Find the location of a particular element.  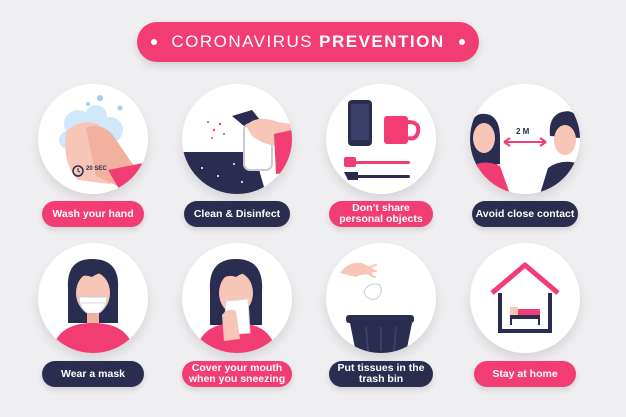

title-bold: PREVENTION is located at coordinates (382, 41).